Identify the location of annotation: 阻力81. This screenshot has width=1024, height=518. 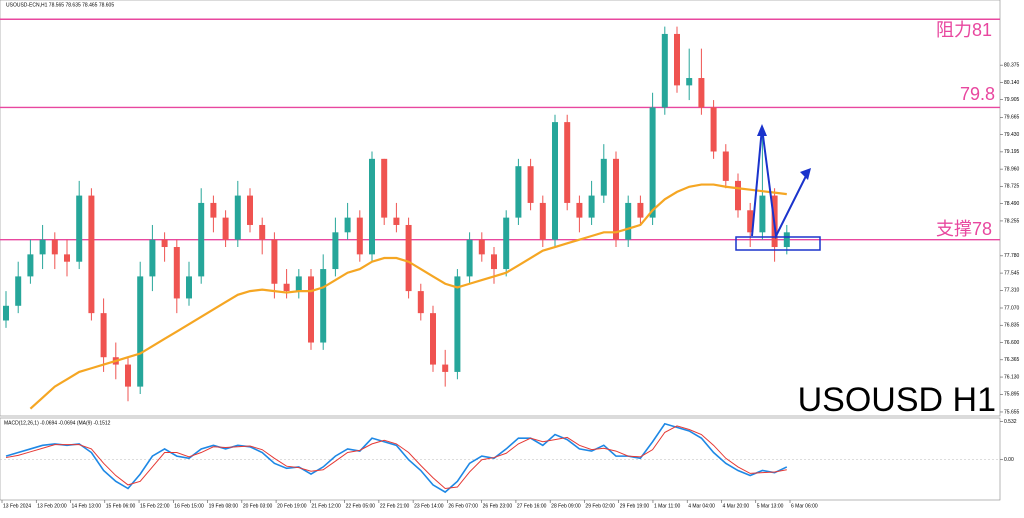
(964, 30).